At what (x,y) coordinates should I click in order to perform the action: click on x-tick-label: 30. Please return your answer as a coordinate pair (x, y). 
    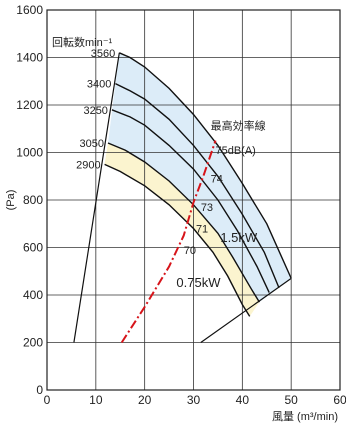
    Looking at the image, I should click on (194, 400).